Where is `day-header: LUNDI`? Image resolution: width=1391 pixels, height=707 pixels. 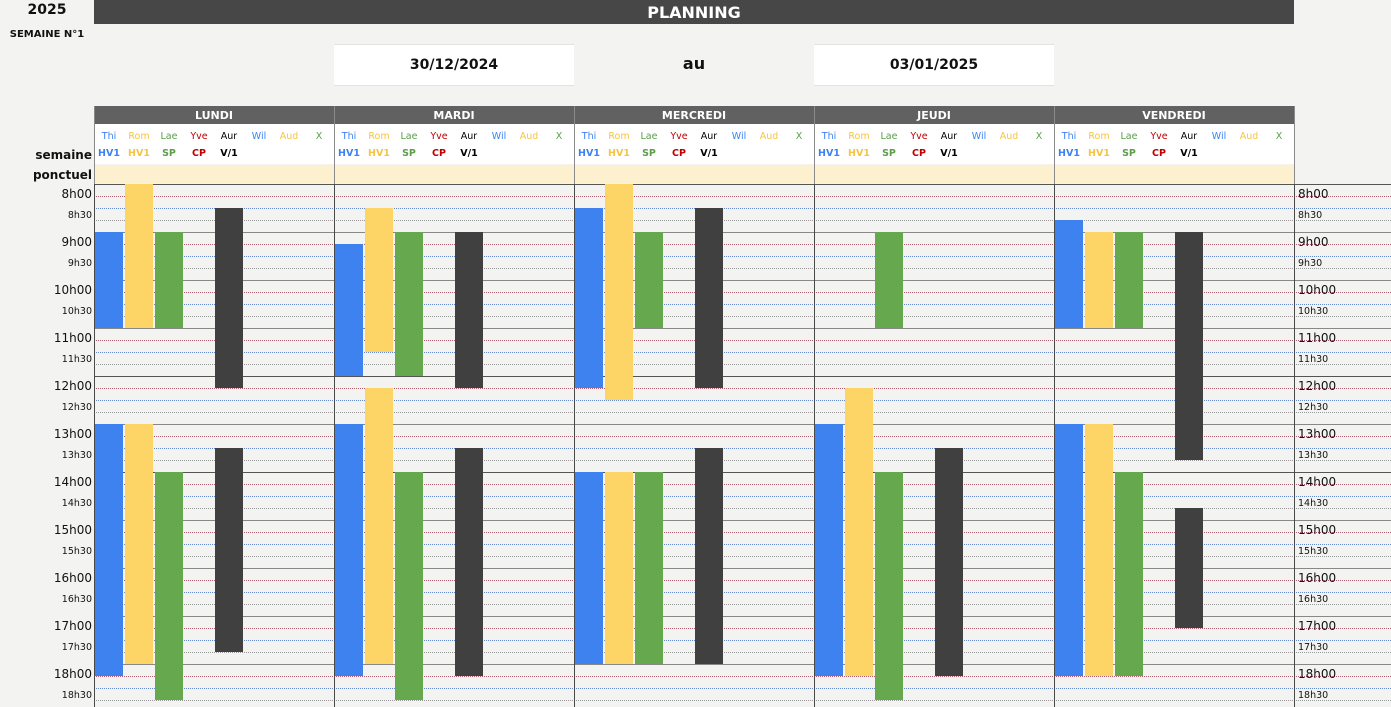 day-header: LUNDI is located at coordinates (214, 115).